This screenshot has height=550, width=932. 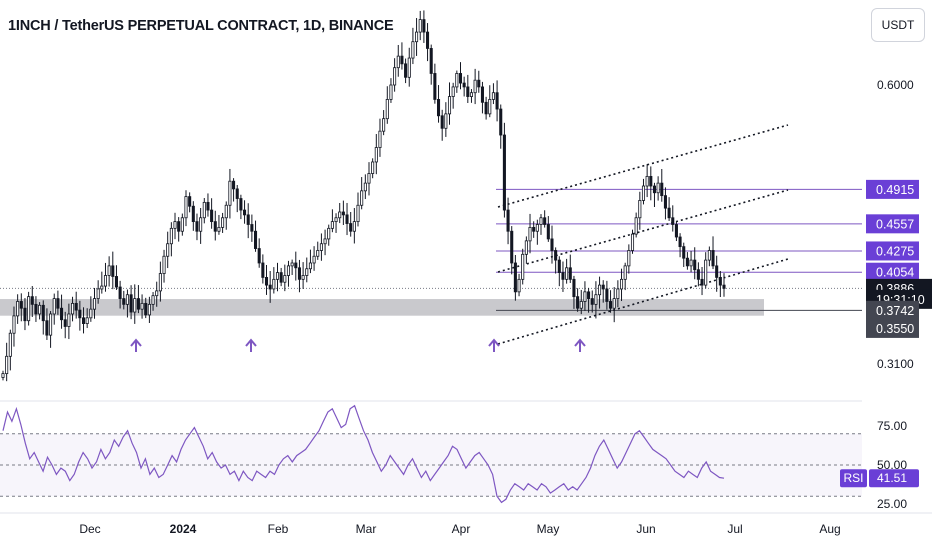 What do you see at coordinates (895, 364) in the screenshot?
I see `price-axis-tick: 0.3100` at bounding box center [895, 364].